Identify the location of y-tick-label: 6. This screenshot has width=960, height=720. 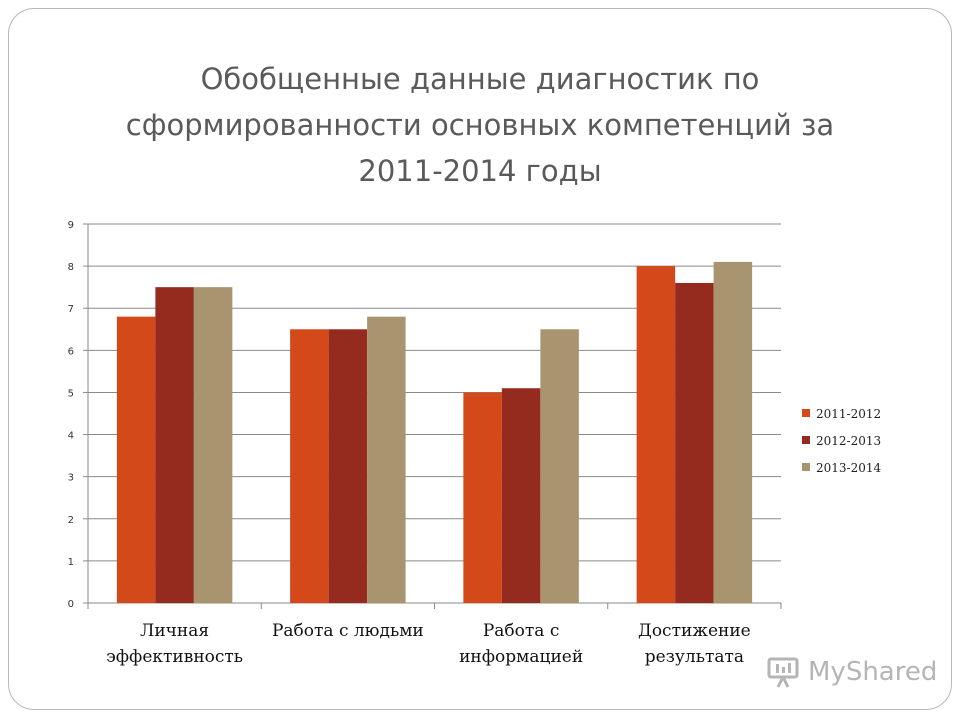
(71, 351).